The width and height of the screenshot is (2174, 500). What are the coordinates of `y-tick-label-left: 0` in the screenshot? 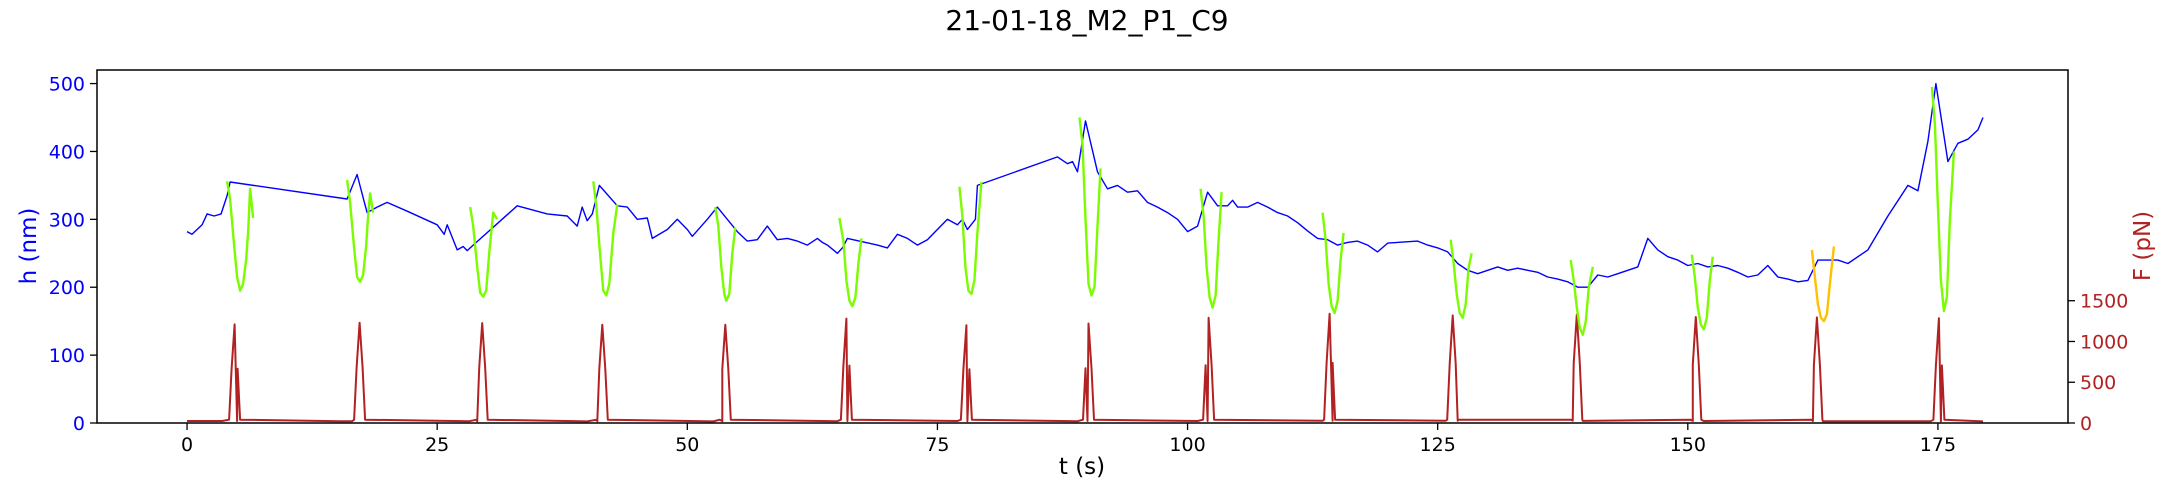 It's located at (79, 424).